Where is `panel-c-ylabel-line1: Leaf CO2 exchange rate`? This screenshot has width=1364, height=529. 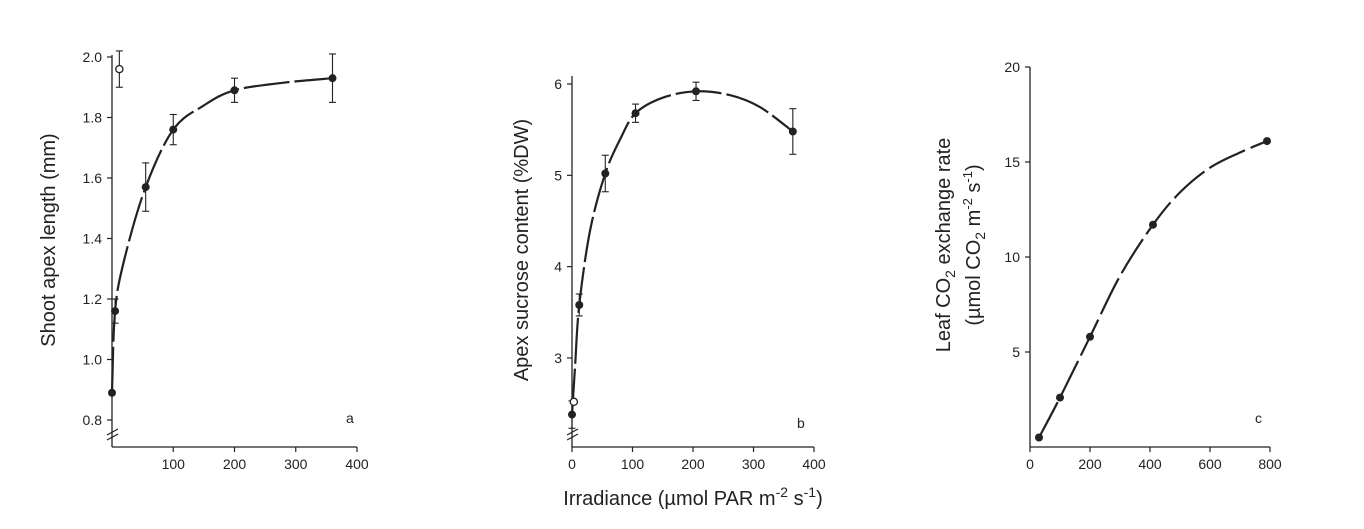 panel-c-ylabel-line1: Leaf CO2 exchange rate is located at coordinates (945, 245).